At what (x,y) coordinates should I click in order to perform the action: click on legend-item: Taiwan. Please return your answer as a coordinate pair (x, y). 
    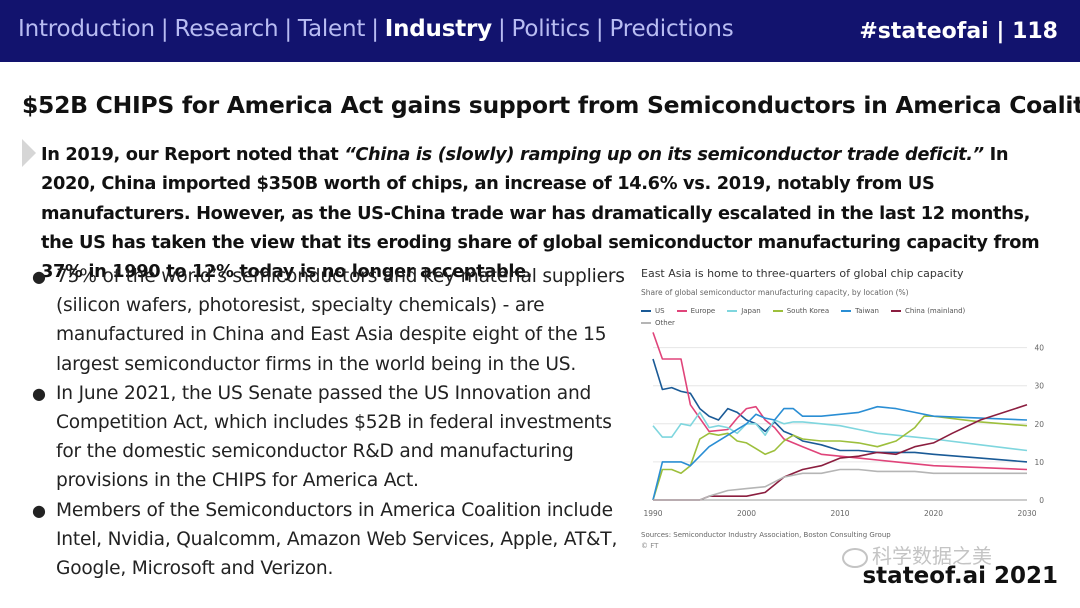
    Looking at the image, I should click on (860, 311).